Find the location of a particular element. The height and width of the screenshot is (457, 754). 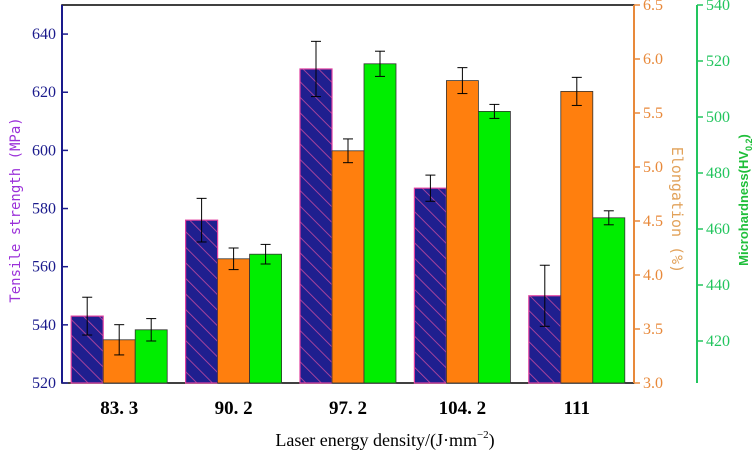

x-axis-title: Laser energy density/(J·mm−2) is located at coordinates (384, 440).